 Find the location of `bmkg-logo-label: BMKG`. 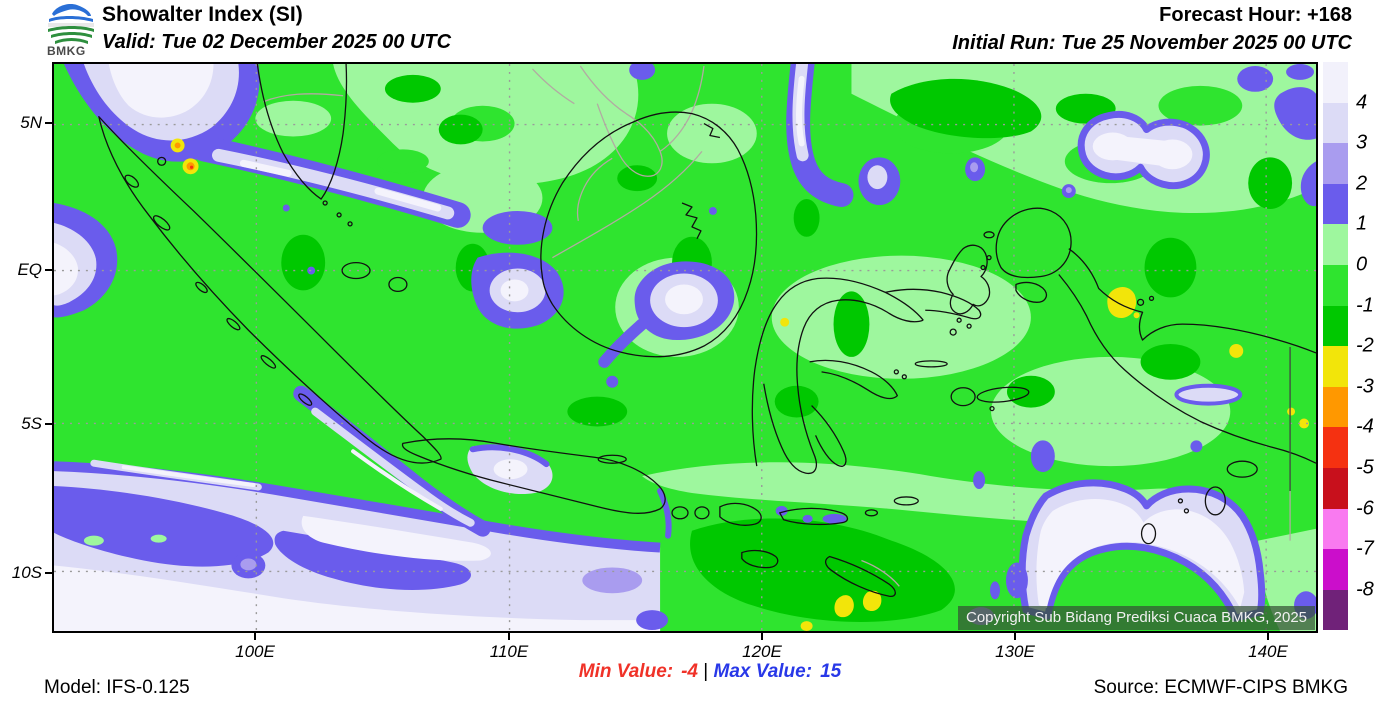

bmkg-logo-label: BMKG is located at coordinates (66, 51).